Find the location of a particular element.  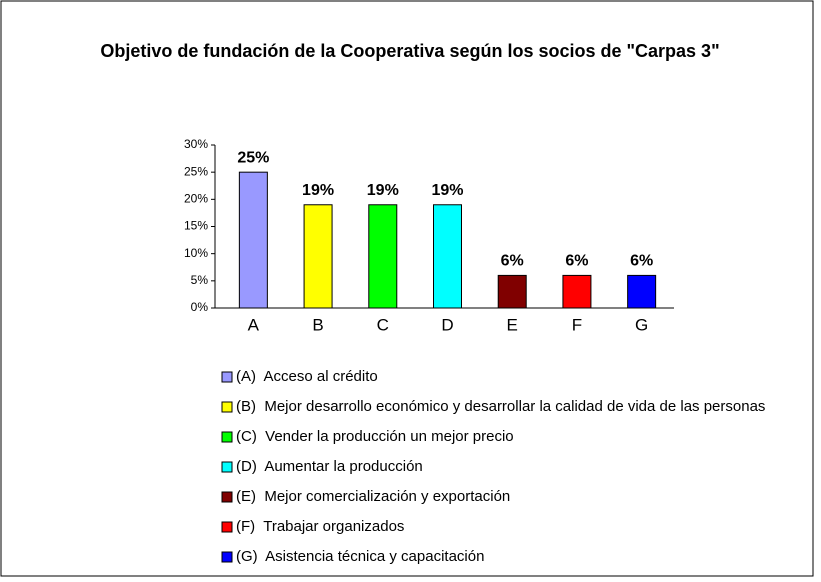

legend-label: (D) Aumentar la producción is located at coordinates (329, 466).